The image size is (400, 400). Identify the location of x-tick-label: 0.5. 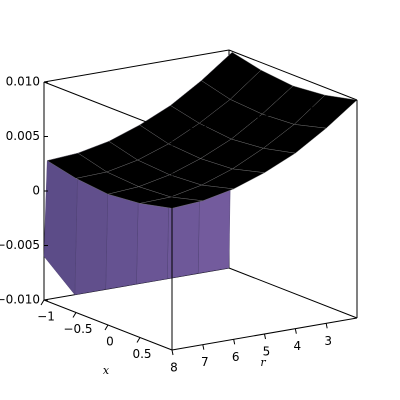
(141, 354).